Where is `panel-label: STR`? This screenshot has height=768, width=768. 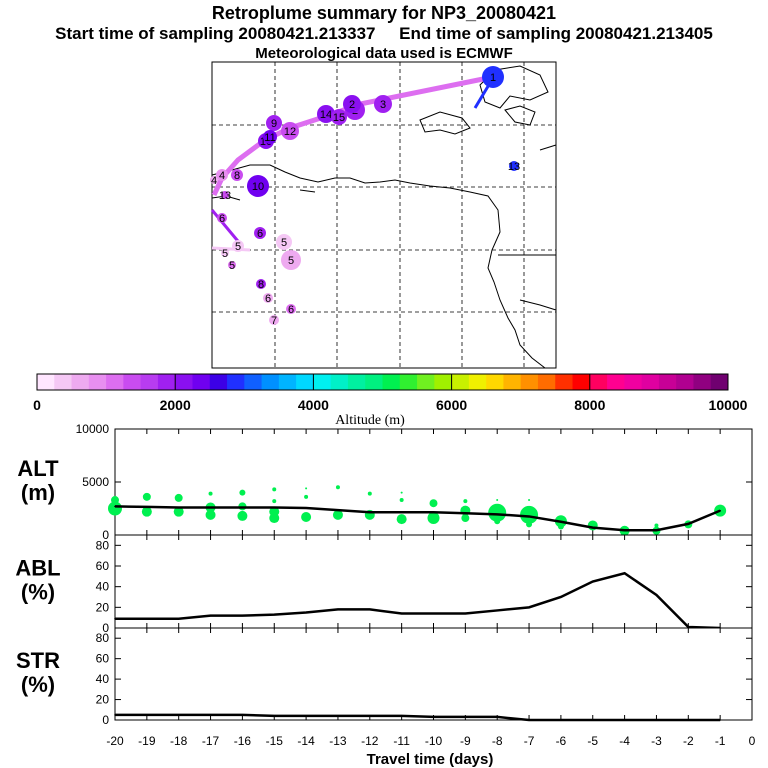 panel-label: STR is located at coordinates (38, 660).